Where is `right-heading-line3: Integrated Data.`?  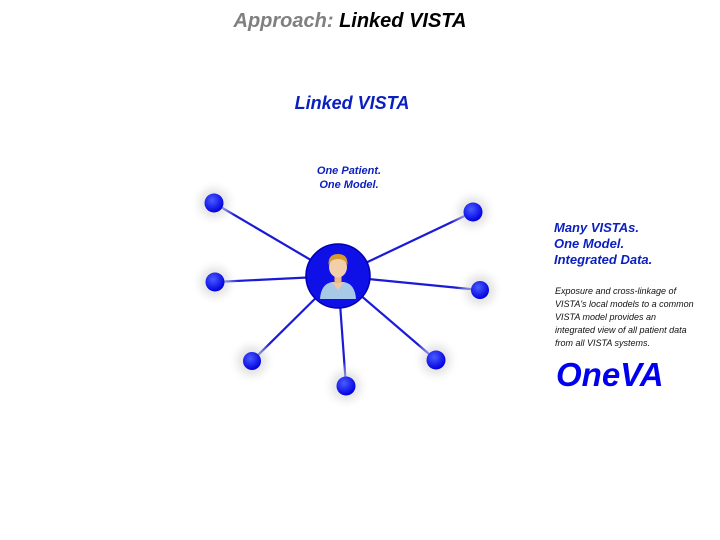
right-heading-line3: Integrated Data. is located at coordinates (603, 259).